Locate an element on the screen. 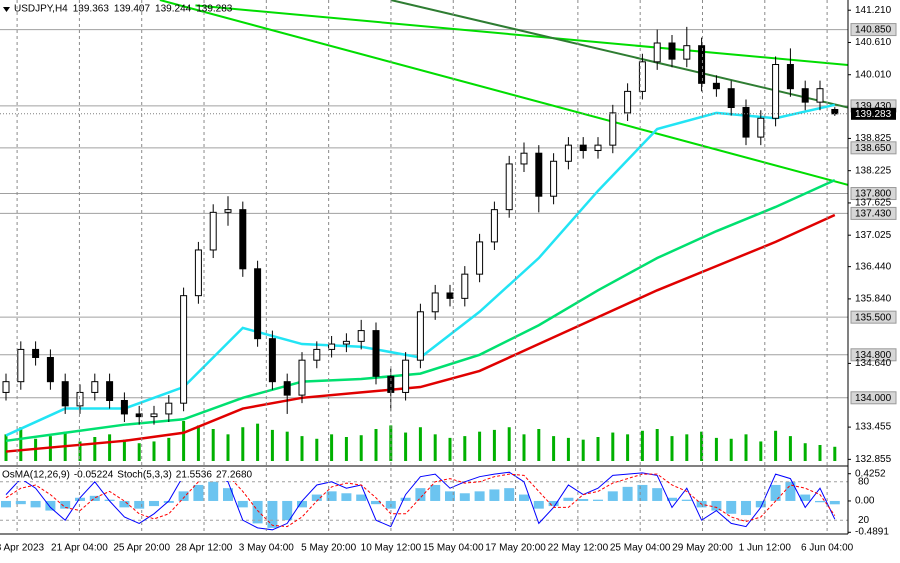  x-tick-label: 18 Apr 2023 is located at coordinates (22, 548).